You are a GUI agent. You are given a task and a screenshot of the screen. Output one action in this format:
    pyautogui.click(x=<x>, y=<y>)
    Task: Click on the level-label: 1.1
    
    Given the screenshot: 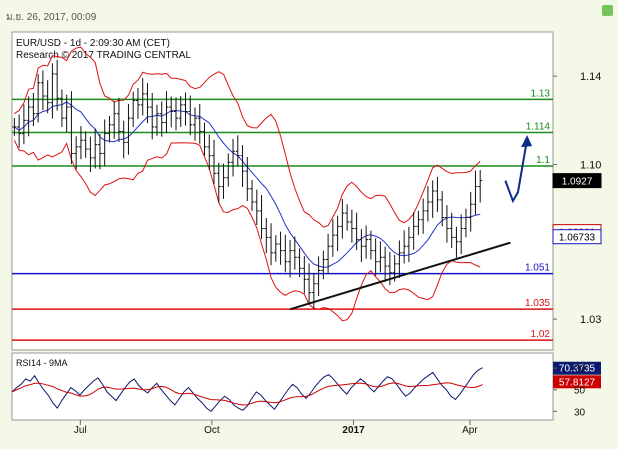 What is the action you would take?
    pyautogui.click(x=543, y=160)
    